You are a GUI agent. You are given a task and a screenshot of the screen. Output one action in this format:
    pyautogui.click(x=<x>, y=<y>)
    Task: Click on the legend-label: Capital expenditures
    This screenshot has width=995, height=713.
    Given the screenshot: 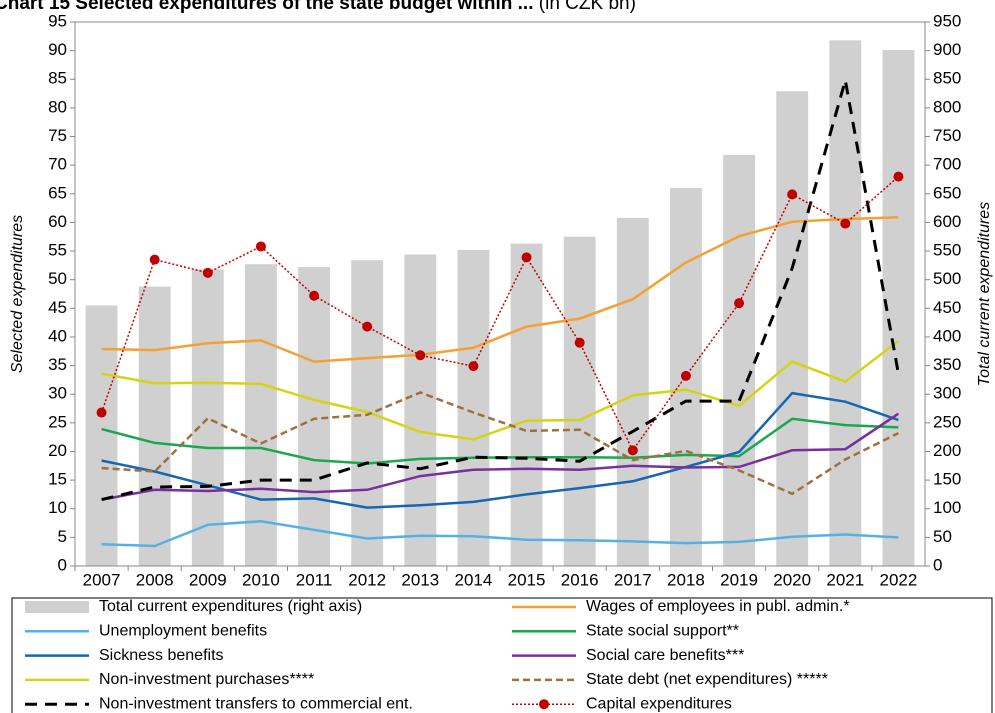 What is the action you would take?
    pyautogui.click(x=659, y=703)
    